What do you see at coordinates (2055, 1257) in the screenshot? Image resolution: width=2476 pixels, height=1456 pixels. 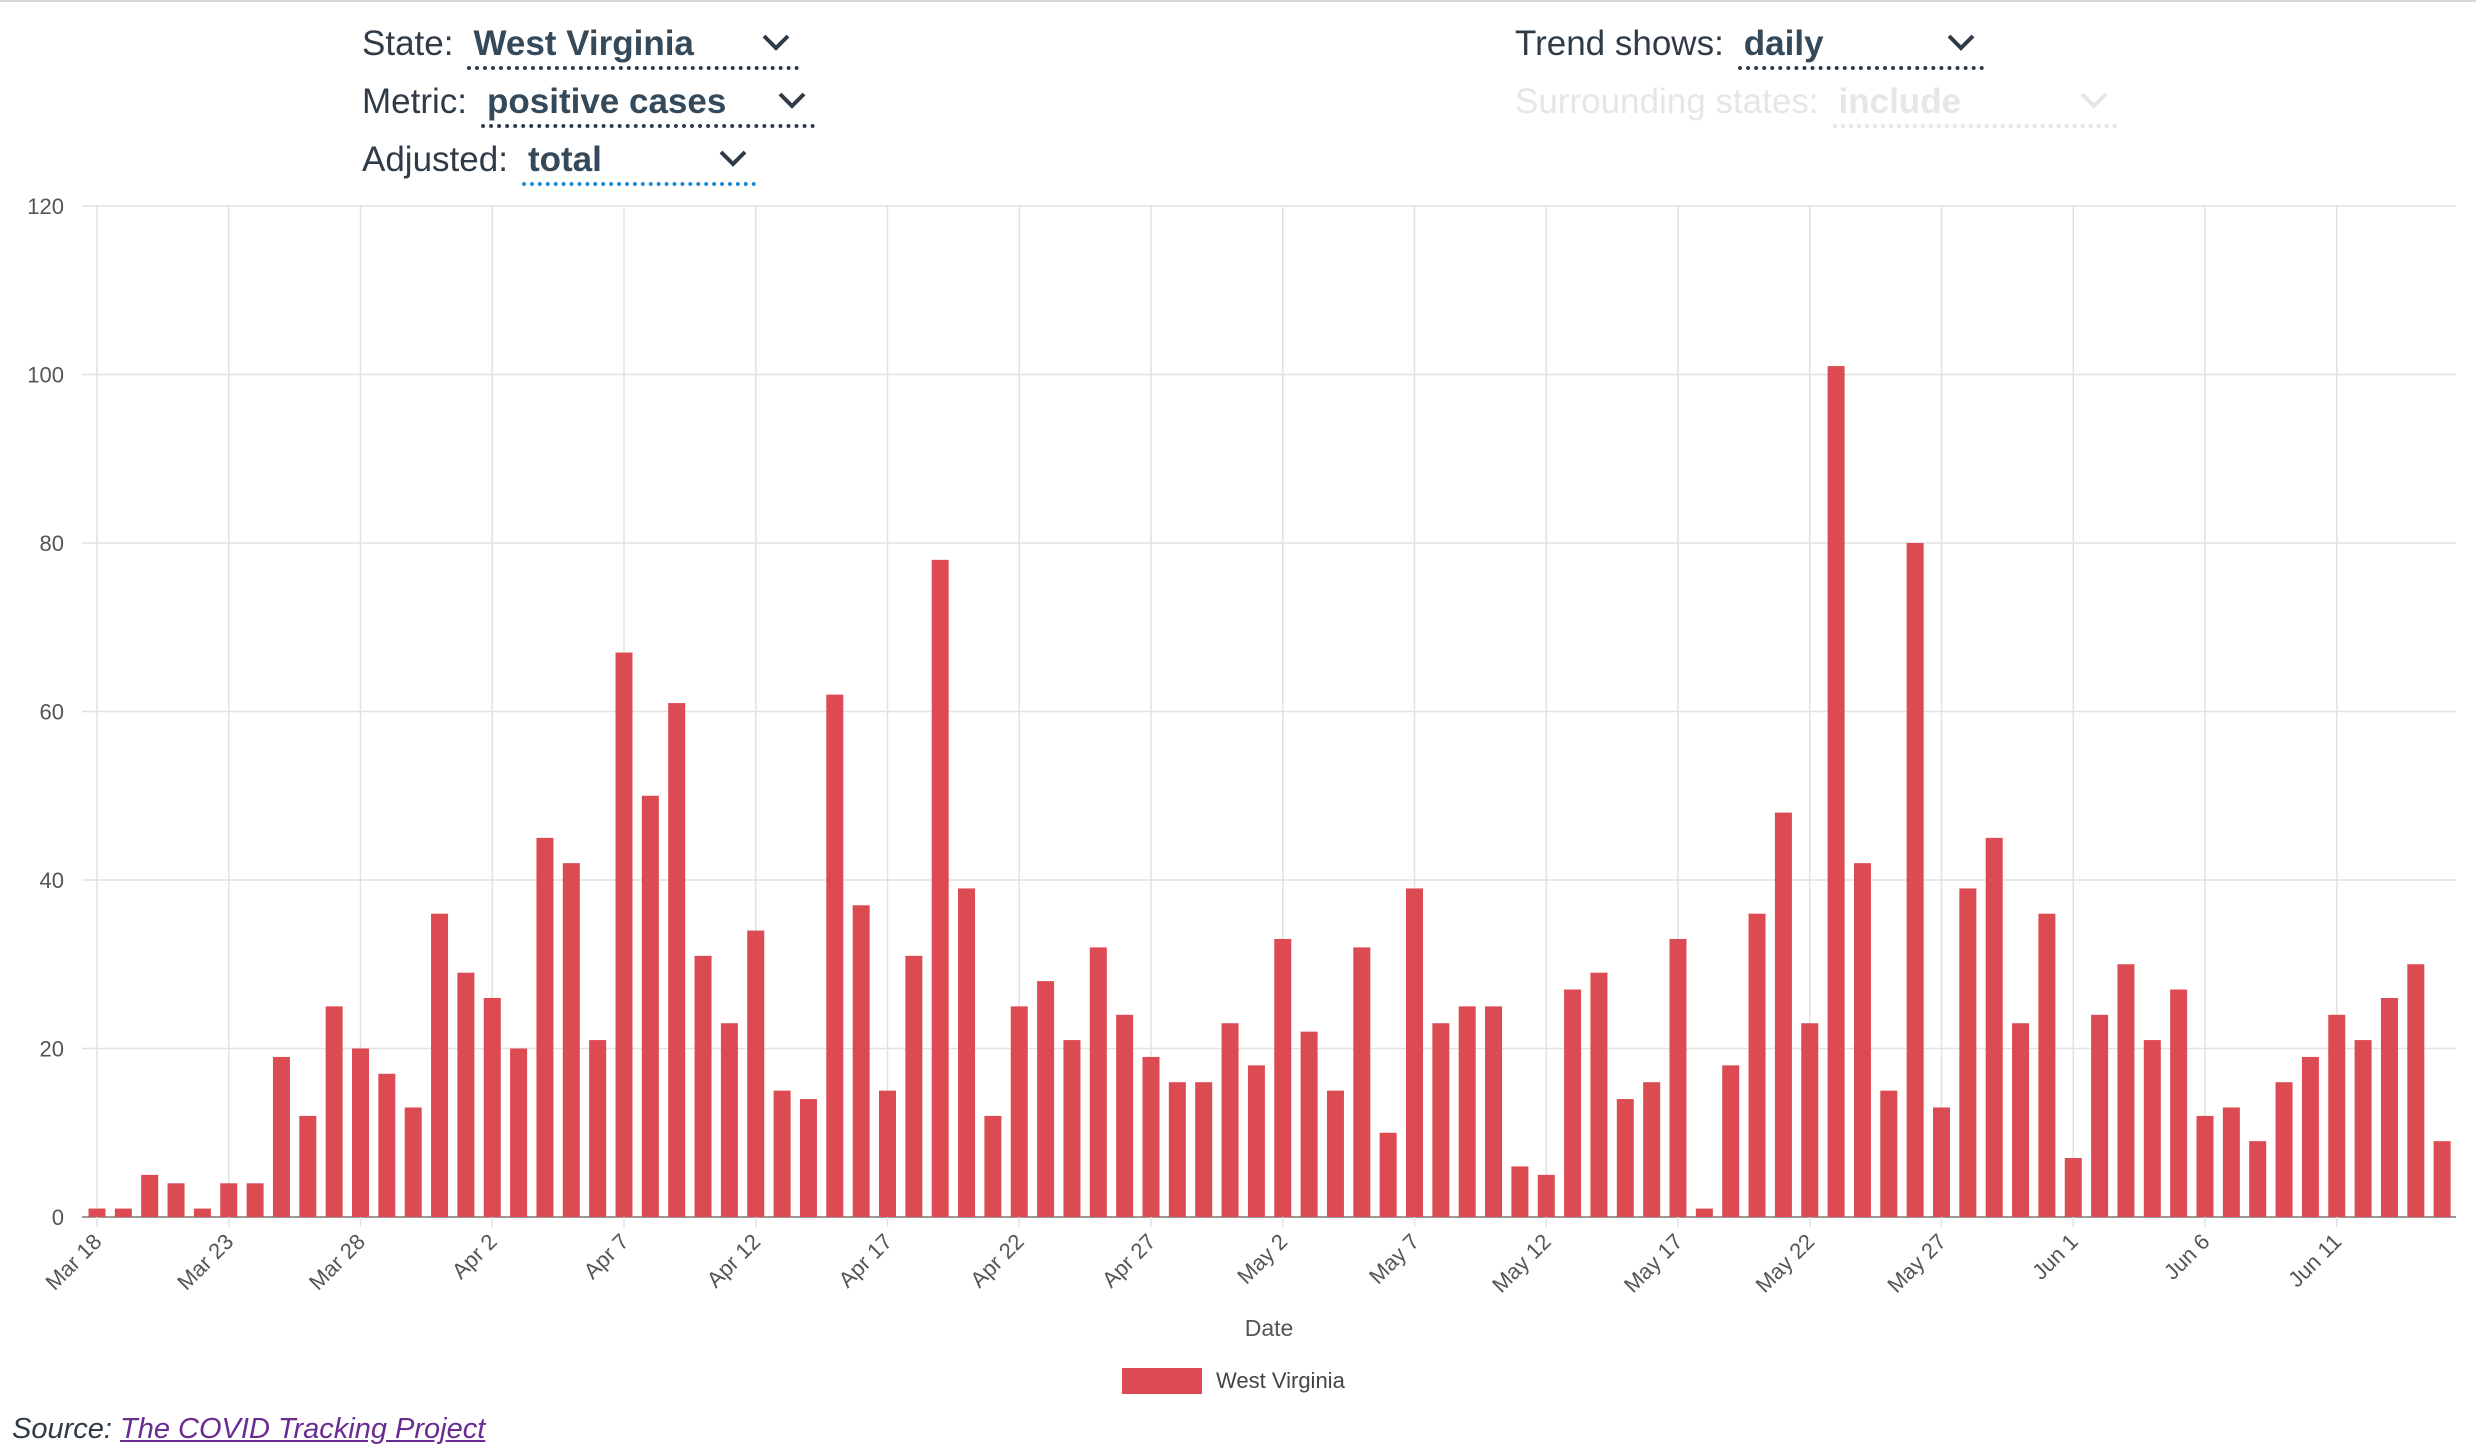 I see `x-tick-label: Jun 1` at bounding box center [2055, 1257].